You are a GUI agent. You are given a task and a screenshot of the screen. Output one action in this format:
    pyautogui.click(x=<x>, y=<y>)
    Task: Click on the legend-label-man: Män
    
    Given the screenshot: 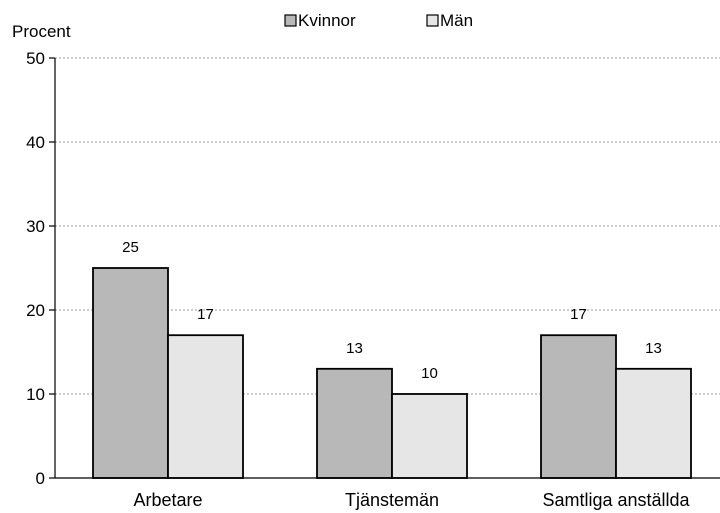 What is the action you would take?
    pyautogui.click(x=456, y=20)
    